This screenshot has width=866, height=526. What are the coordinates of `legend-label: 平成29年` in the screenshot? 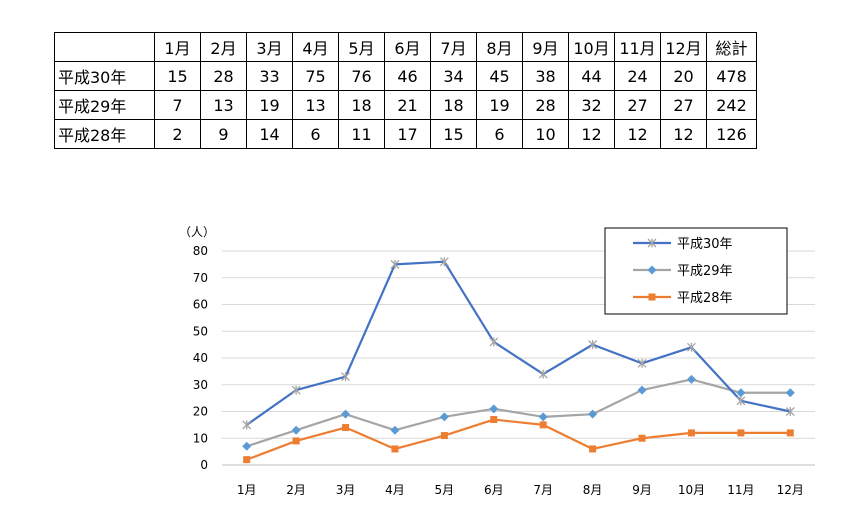 It's located at (705, 271).